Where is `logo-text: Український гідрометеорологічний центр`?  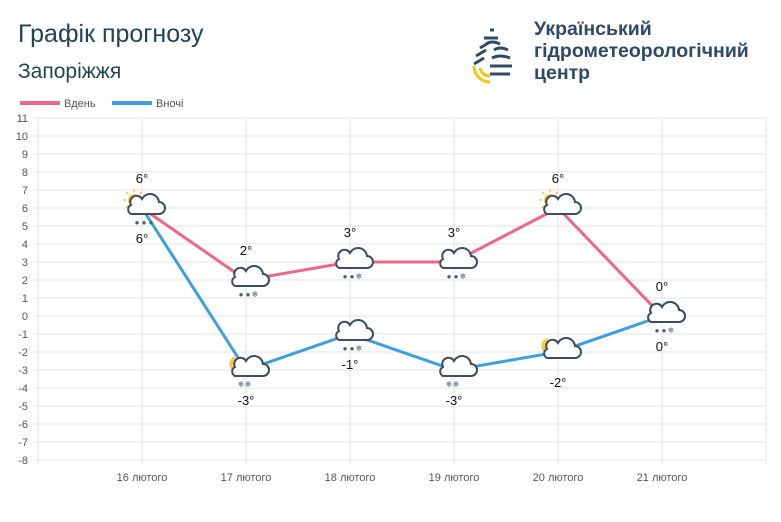 logo-text: Український гідрометеорологічний центр is located at coordinates (641, 51).